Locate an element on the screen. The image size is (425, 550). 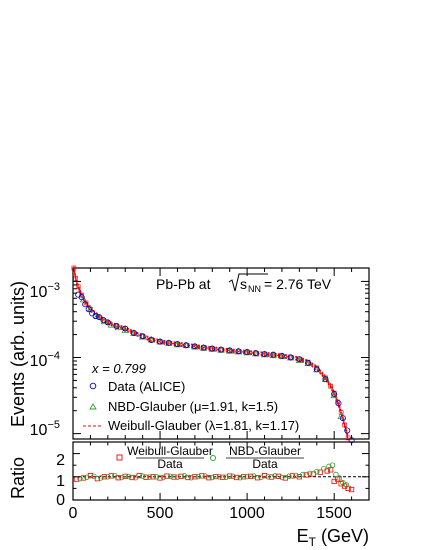
x-value-annotation: x = 0.799 is located at coordinates (118, 368).